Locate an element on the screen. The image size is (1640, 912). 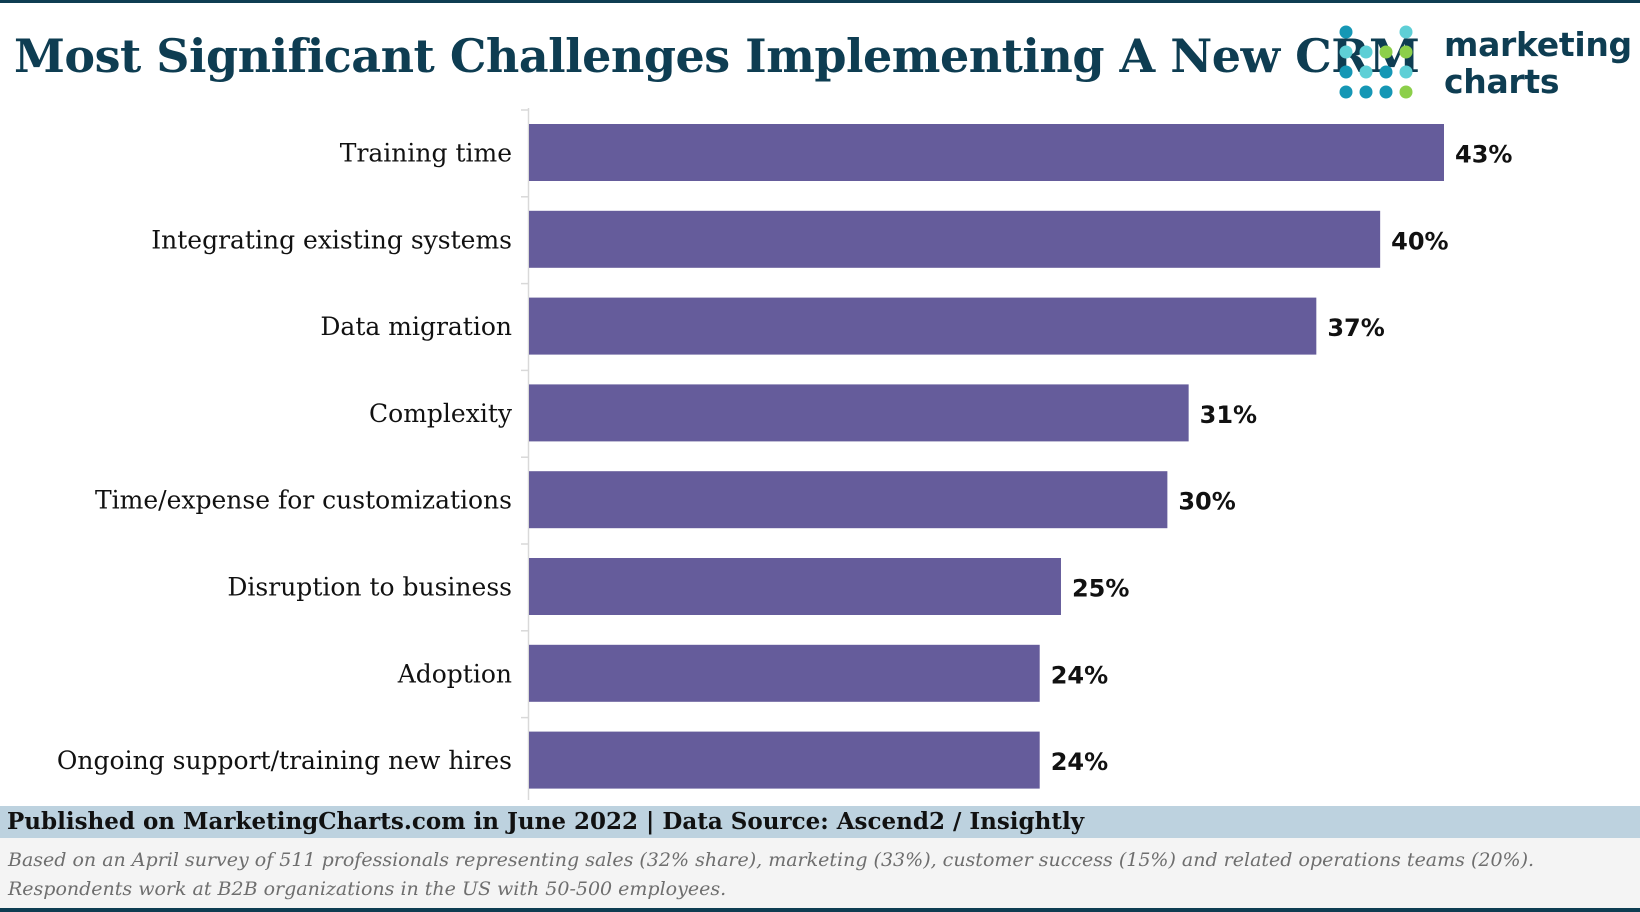
marketing-charts-logo: marketing charts is located at coordinates (1486, 64).